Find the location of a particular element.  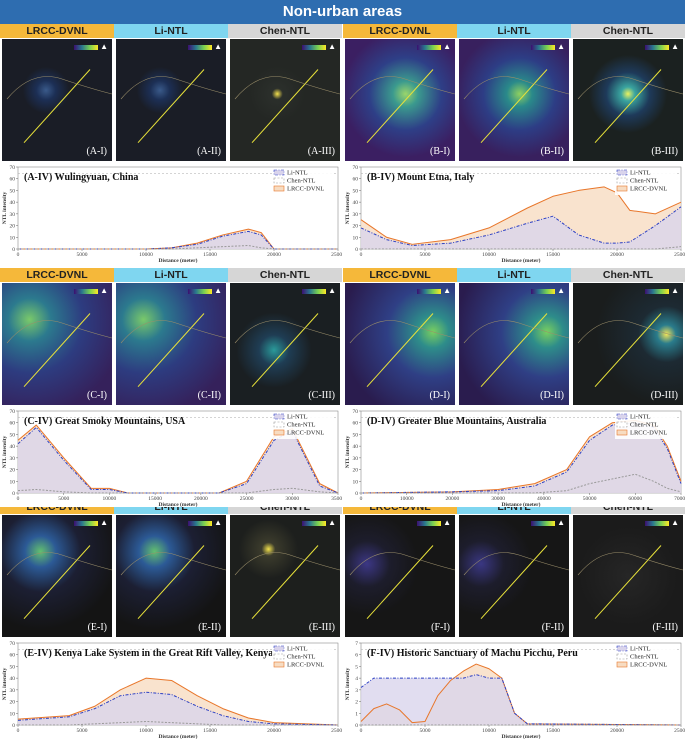

y-tick-label: 70 is located at coordinates (356, 412).